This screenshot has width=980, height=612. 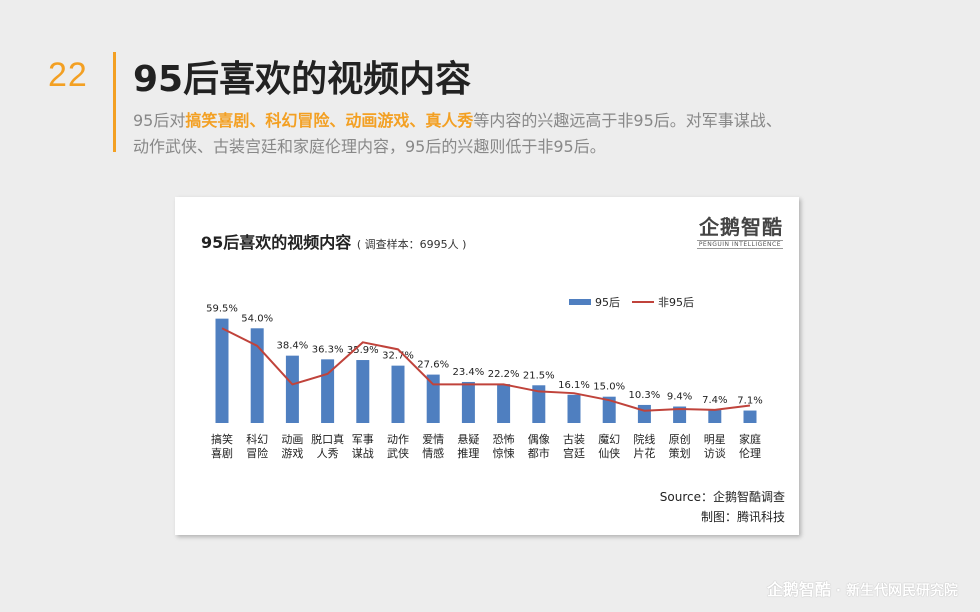 What do you see at coordinates (627, 120) in the screenshot?
I see `desc-suffix: 等内容的兴趣远高于非95后。对军事谋战、` at bounding box center [627, 120].